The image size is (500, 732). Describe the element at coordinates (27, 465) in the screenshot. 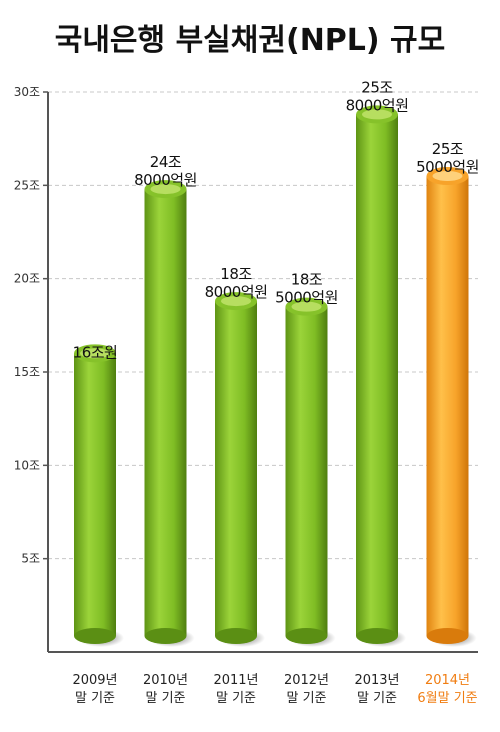

I see `y-tick-label: 10조` at that location.